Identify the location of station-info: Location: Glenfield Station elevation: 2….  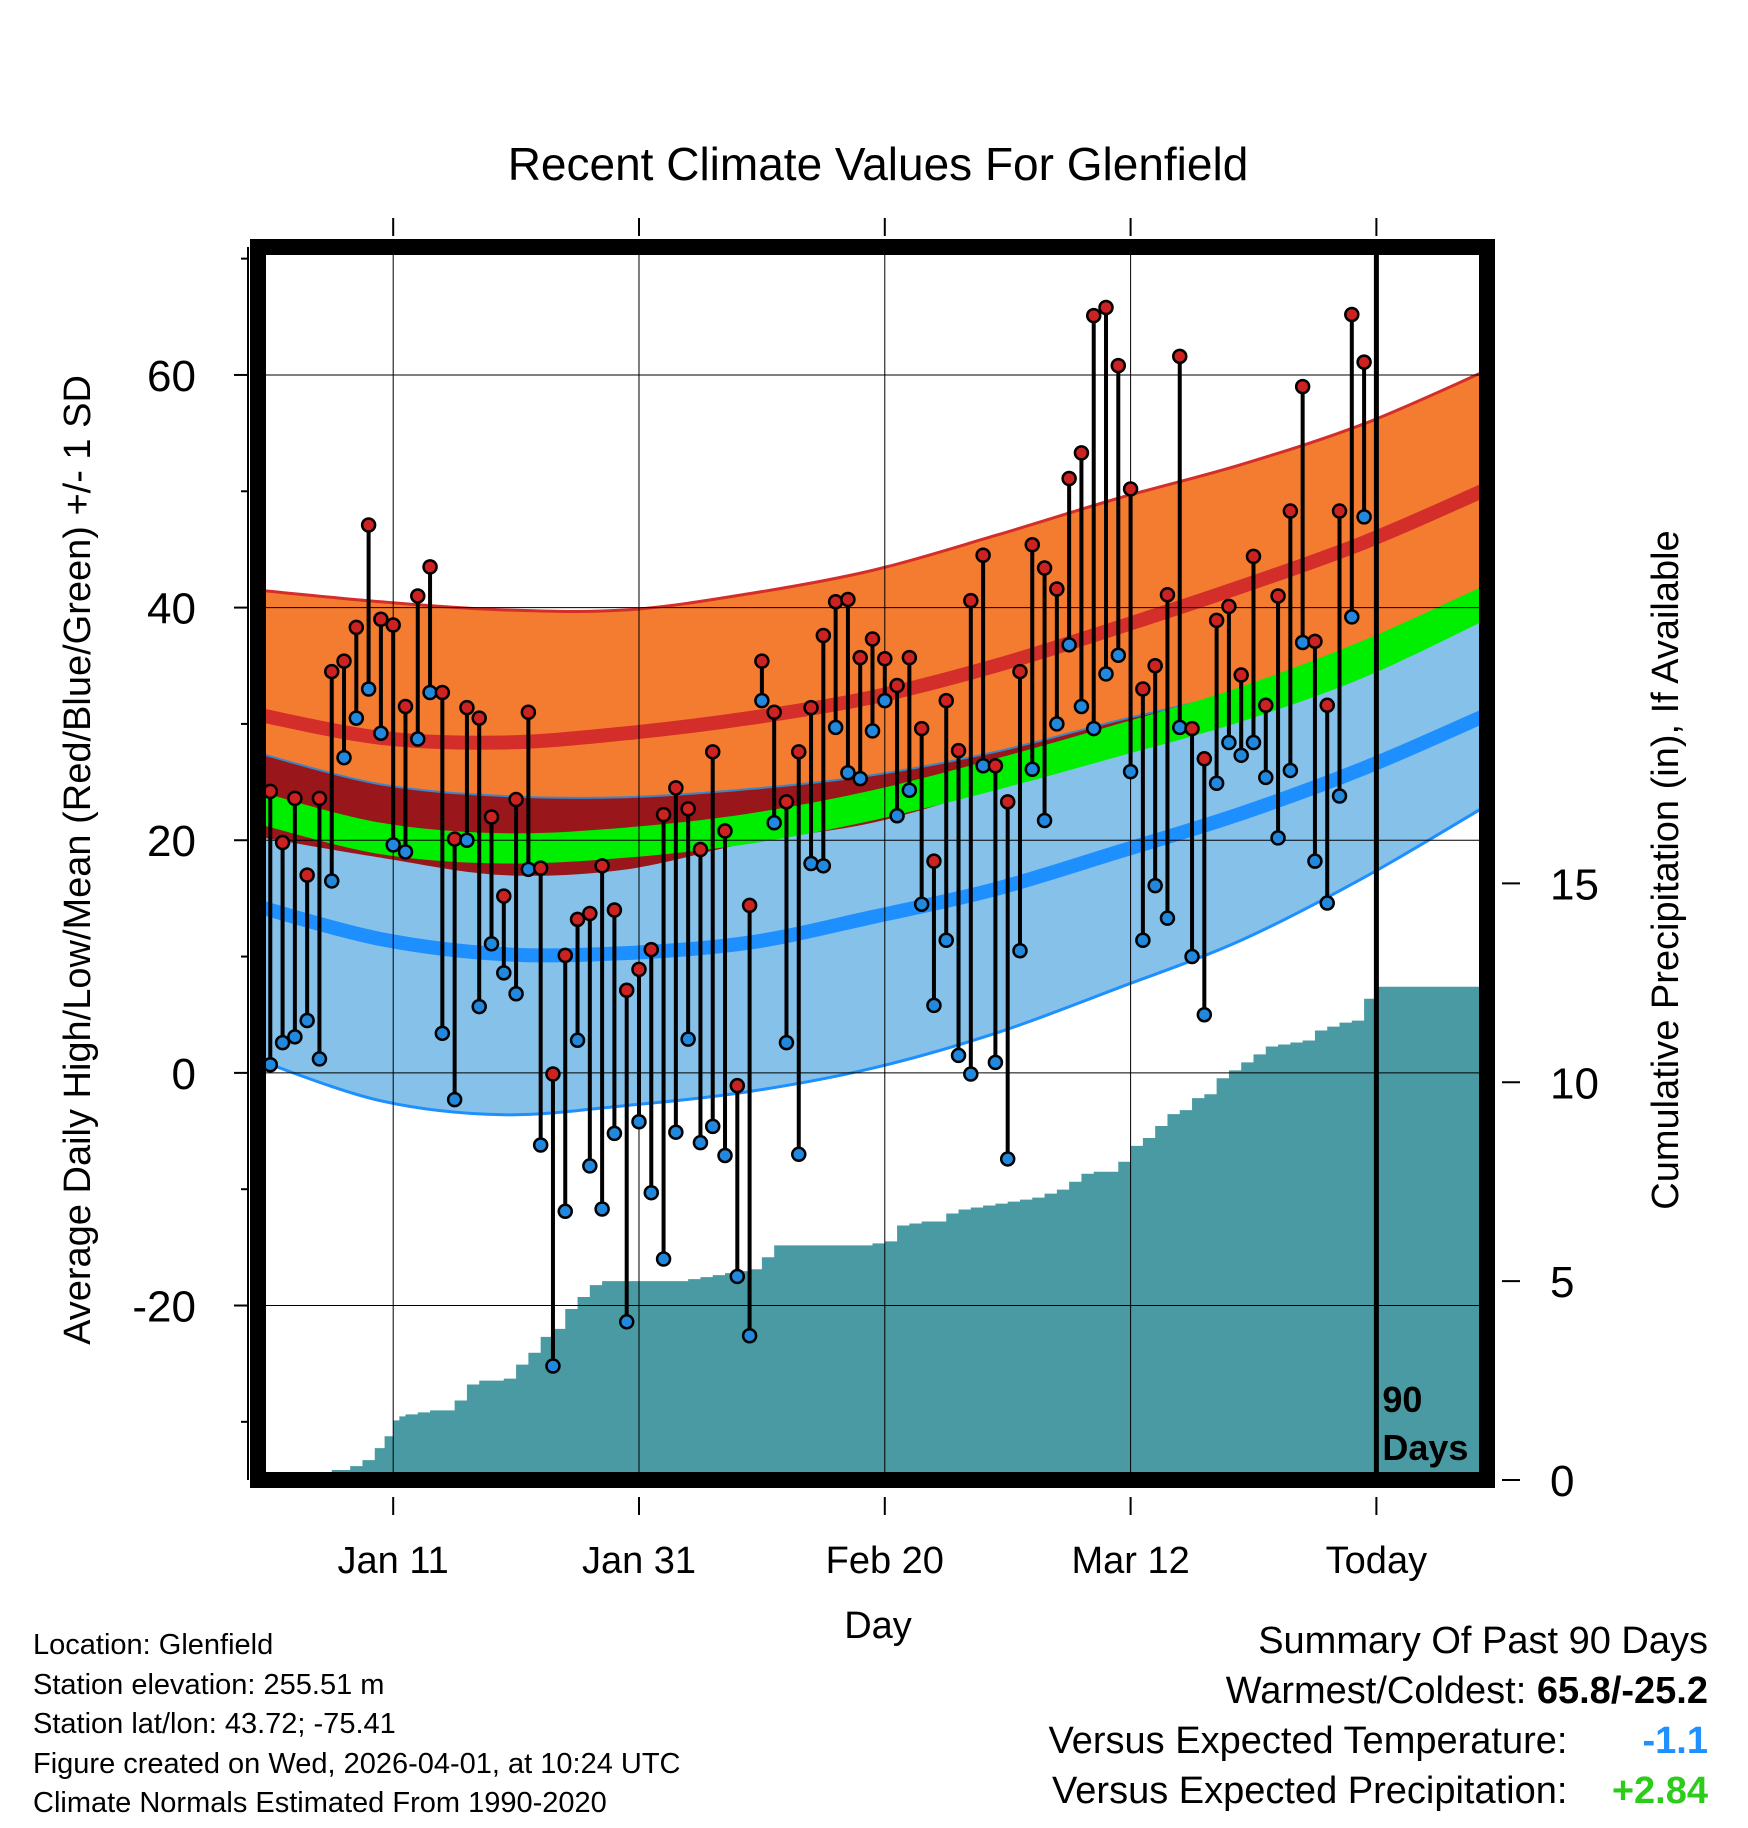
(357, 1725).